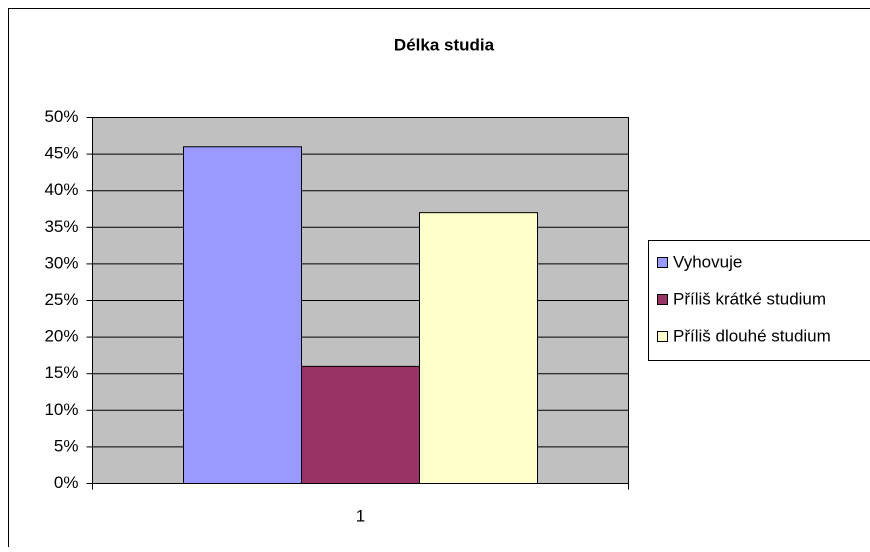 The width and height of the screenshot is (870, 552). What do you see at coordinates (444, 44) in the screenshot?
I see `chart-title: Délka studia` at bounding box center [444, 44].